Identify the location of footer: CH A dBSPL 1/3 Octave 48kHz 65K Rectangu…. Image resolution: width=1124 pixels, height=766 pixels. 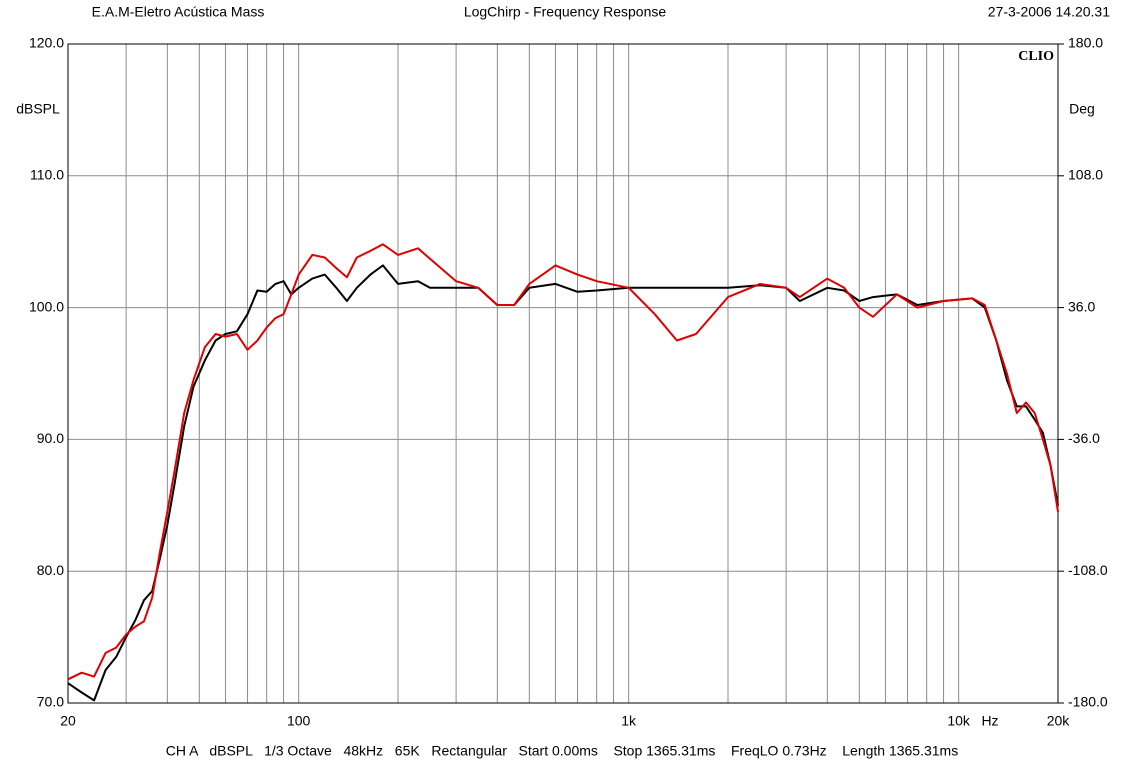
(562, 751).